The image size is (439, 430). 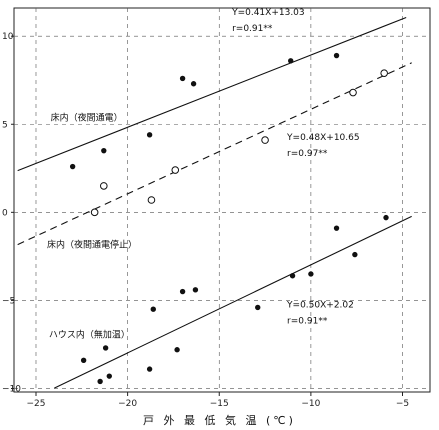 What do you see at coordinates (402, 404) in the screenshot?
I see `x-tick-label: −5` at bounding box center [402, 404].